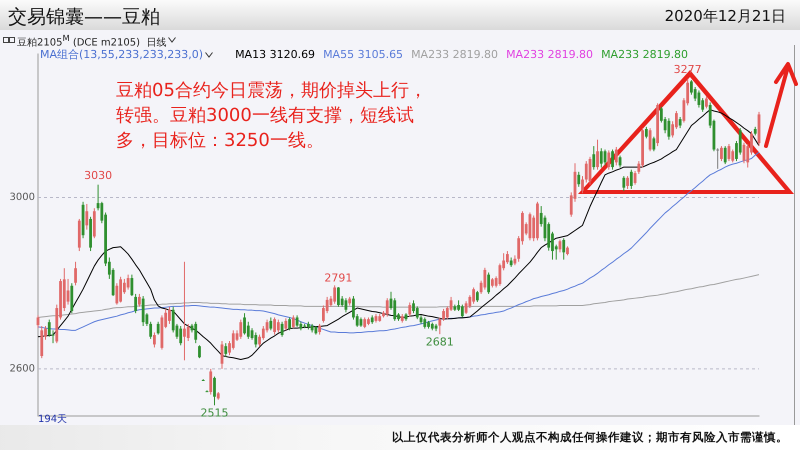 The image size is (800, 450). Describe the element at coordinates (53, 419) in the screenshot. I see `annotation: 194天` at that location.